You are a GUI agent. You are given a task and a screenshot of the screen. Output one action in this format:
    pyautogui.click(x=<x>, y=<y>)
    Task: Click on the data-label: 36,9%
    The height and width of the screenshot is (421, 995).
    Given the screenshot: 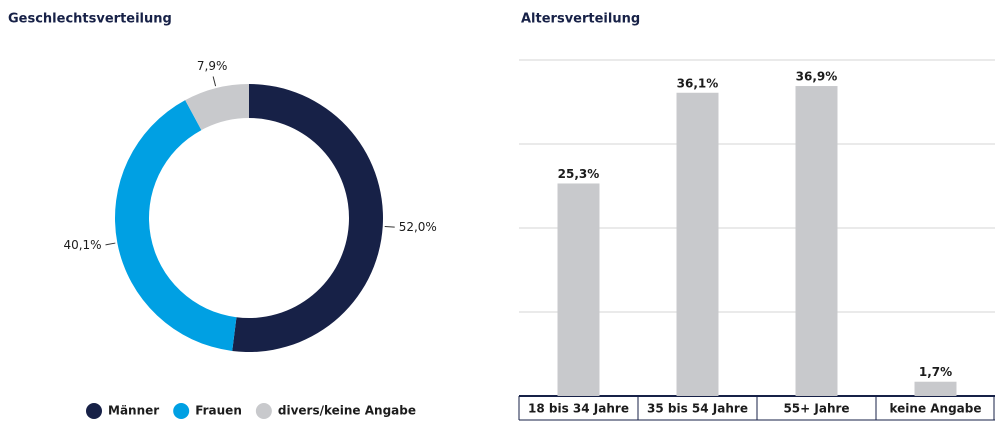 What is the action you would take?
    pyautogui.click(x=817, y=77)
    